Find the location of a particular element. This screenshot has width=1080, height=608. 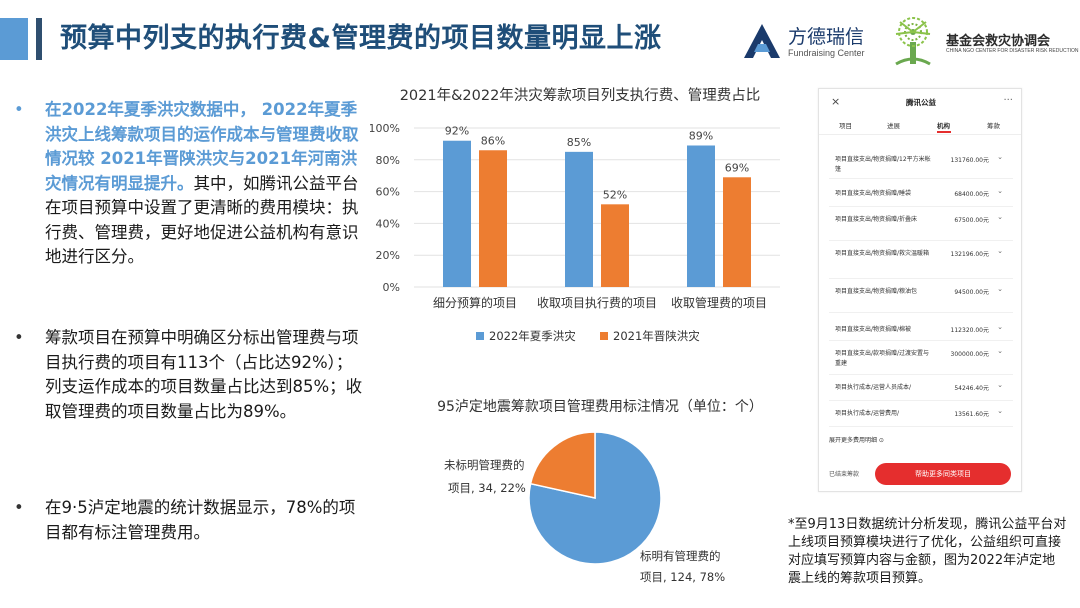

budget-row: 项目直接支出/物资捐赠/12平方米帐篷 131760.00元 ⌄ is located at coordinates (921, 165).